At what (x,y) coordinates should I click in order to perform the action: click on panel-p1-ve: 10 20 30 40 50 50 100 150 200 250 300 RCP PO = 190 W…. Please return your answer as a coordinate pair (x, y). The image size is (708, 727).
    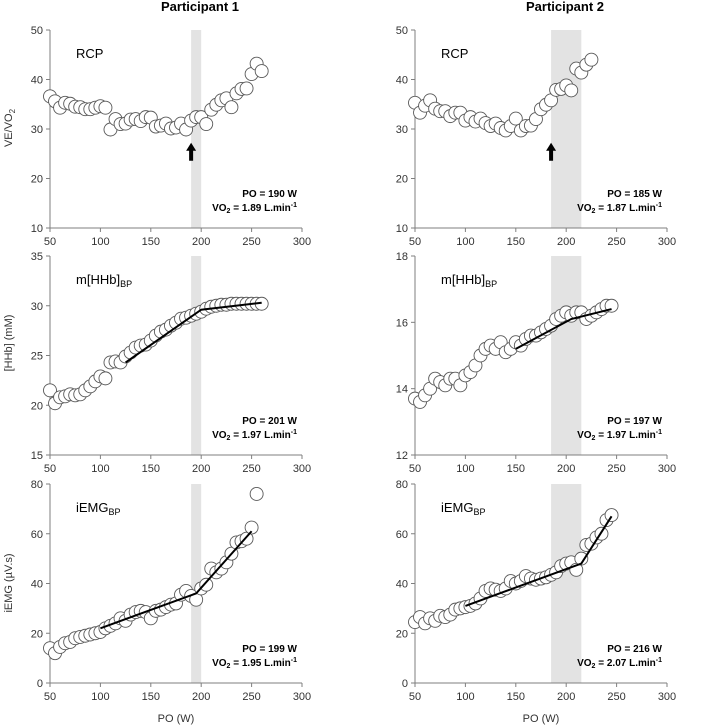
    Looking at the image, I should click on (171, 136).